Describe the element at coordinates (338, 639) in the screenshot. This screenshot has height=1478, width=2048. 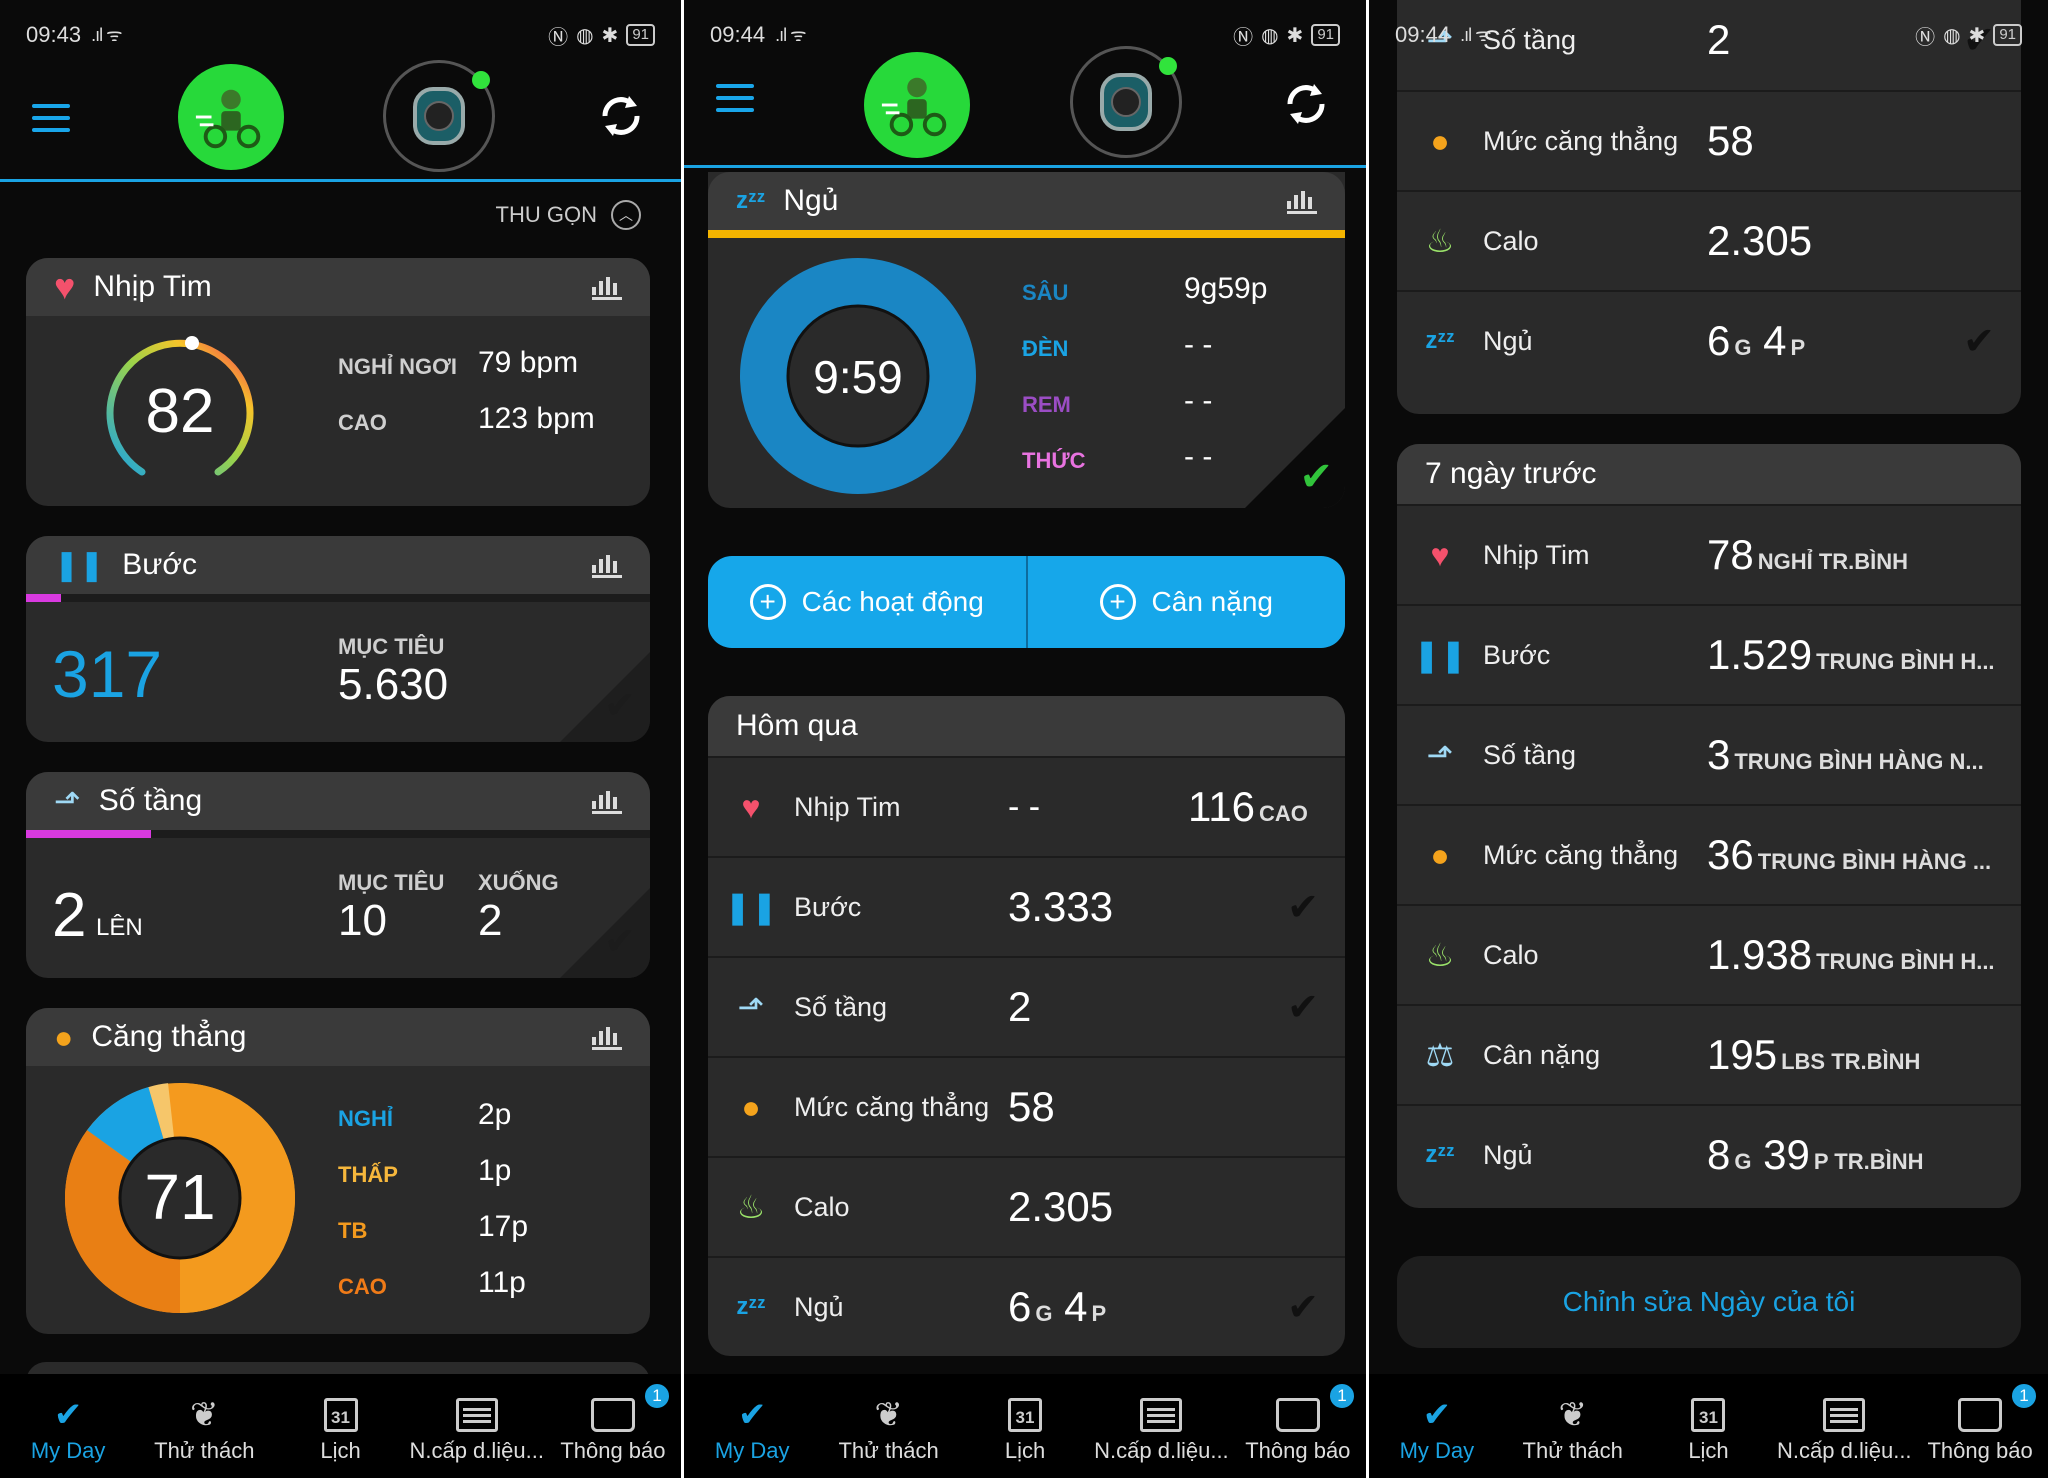
I see `steps-card: ❚❚ Bước 317 MỤC TIÊU 5.630 ✔` at that location.